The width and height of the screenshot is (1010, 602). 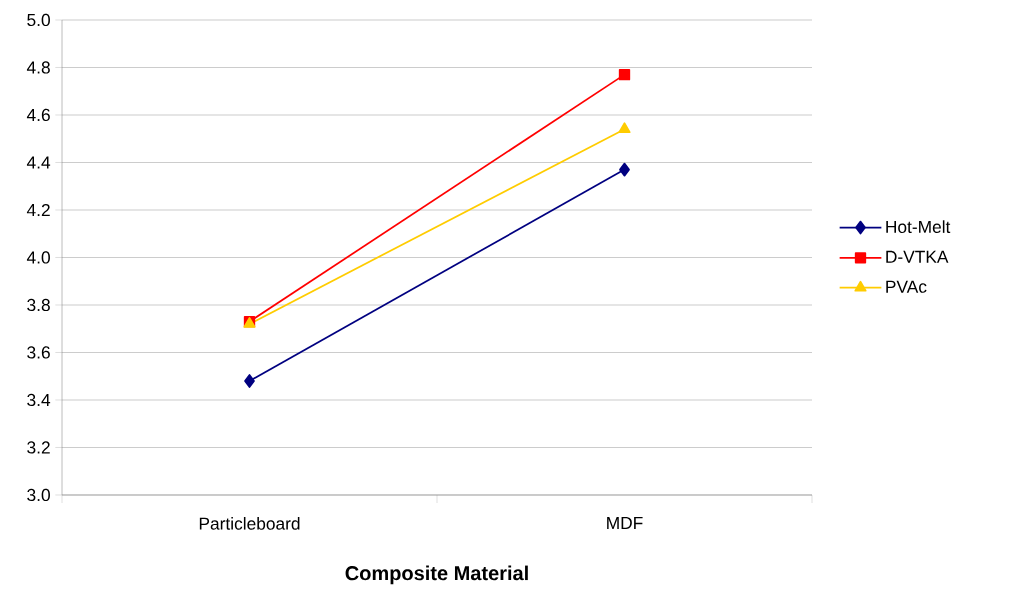 I want to click on x-axis-title: Composite Material, so click(x=436, y=575).